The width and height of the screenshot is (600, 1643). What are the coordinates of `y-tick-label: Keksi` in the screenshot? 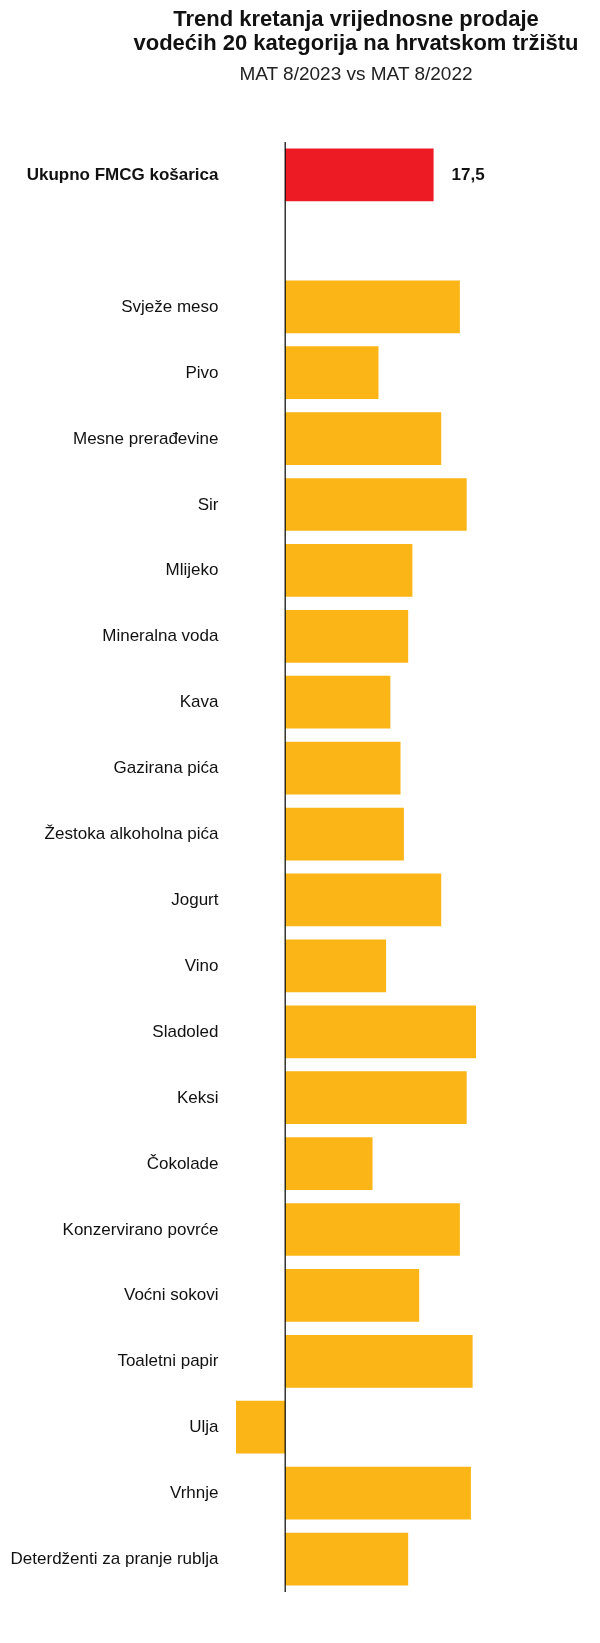 It's located at (197, 1097).